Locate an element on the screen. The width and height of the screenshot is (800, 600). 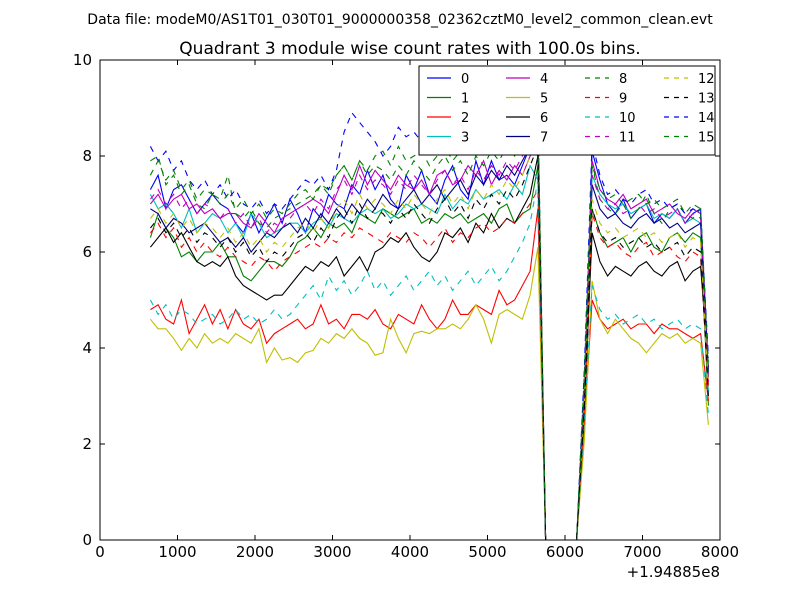
legend-label-14: 14 is located at coordinates (706, 118).